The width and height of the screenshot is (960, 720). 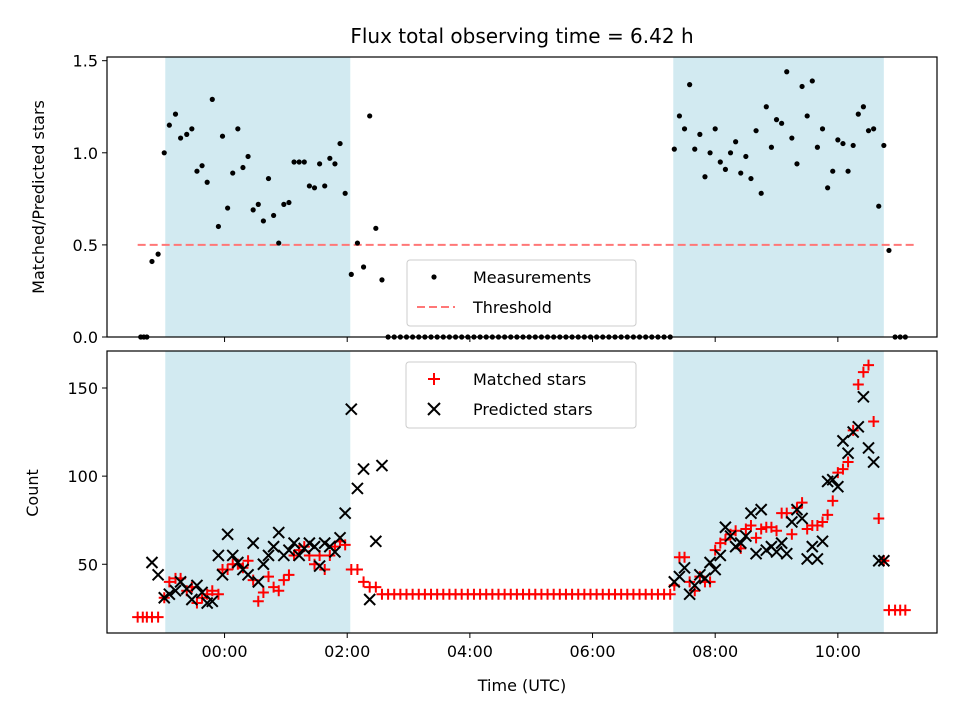 I want to click on shaded-region, so click(x=778, y=197).